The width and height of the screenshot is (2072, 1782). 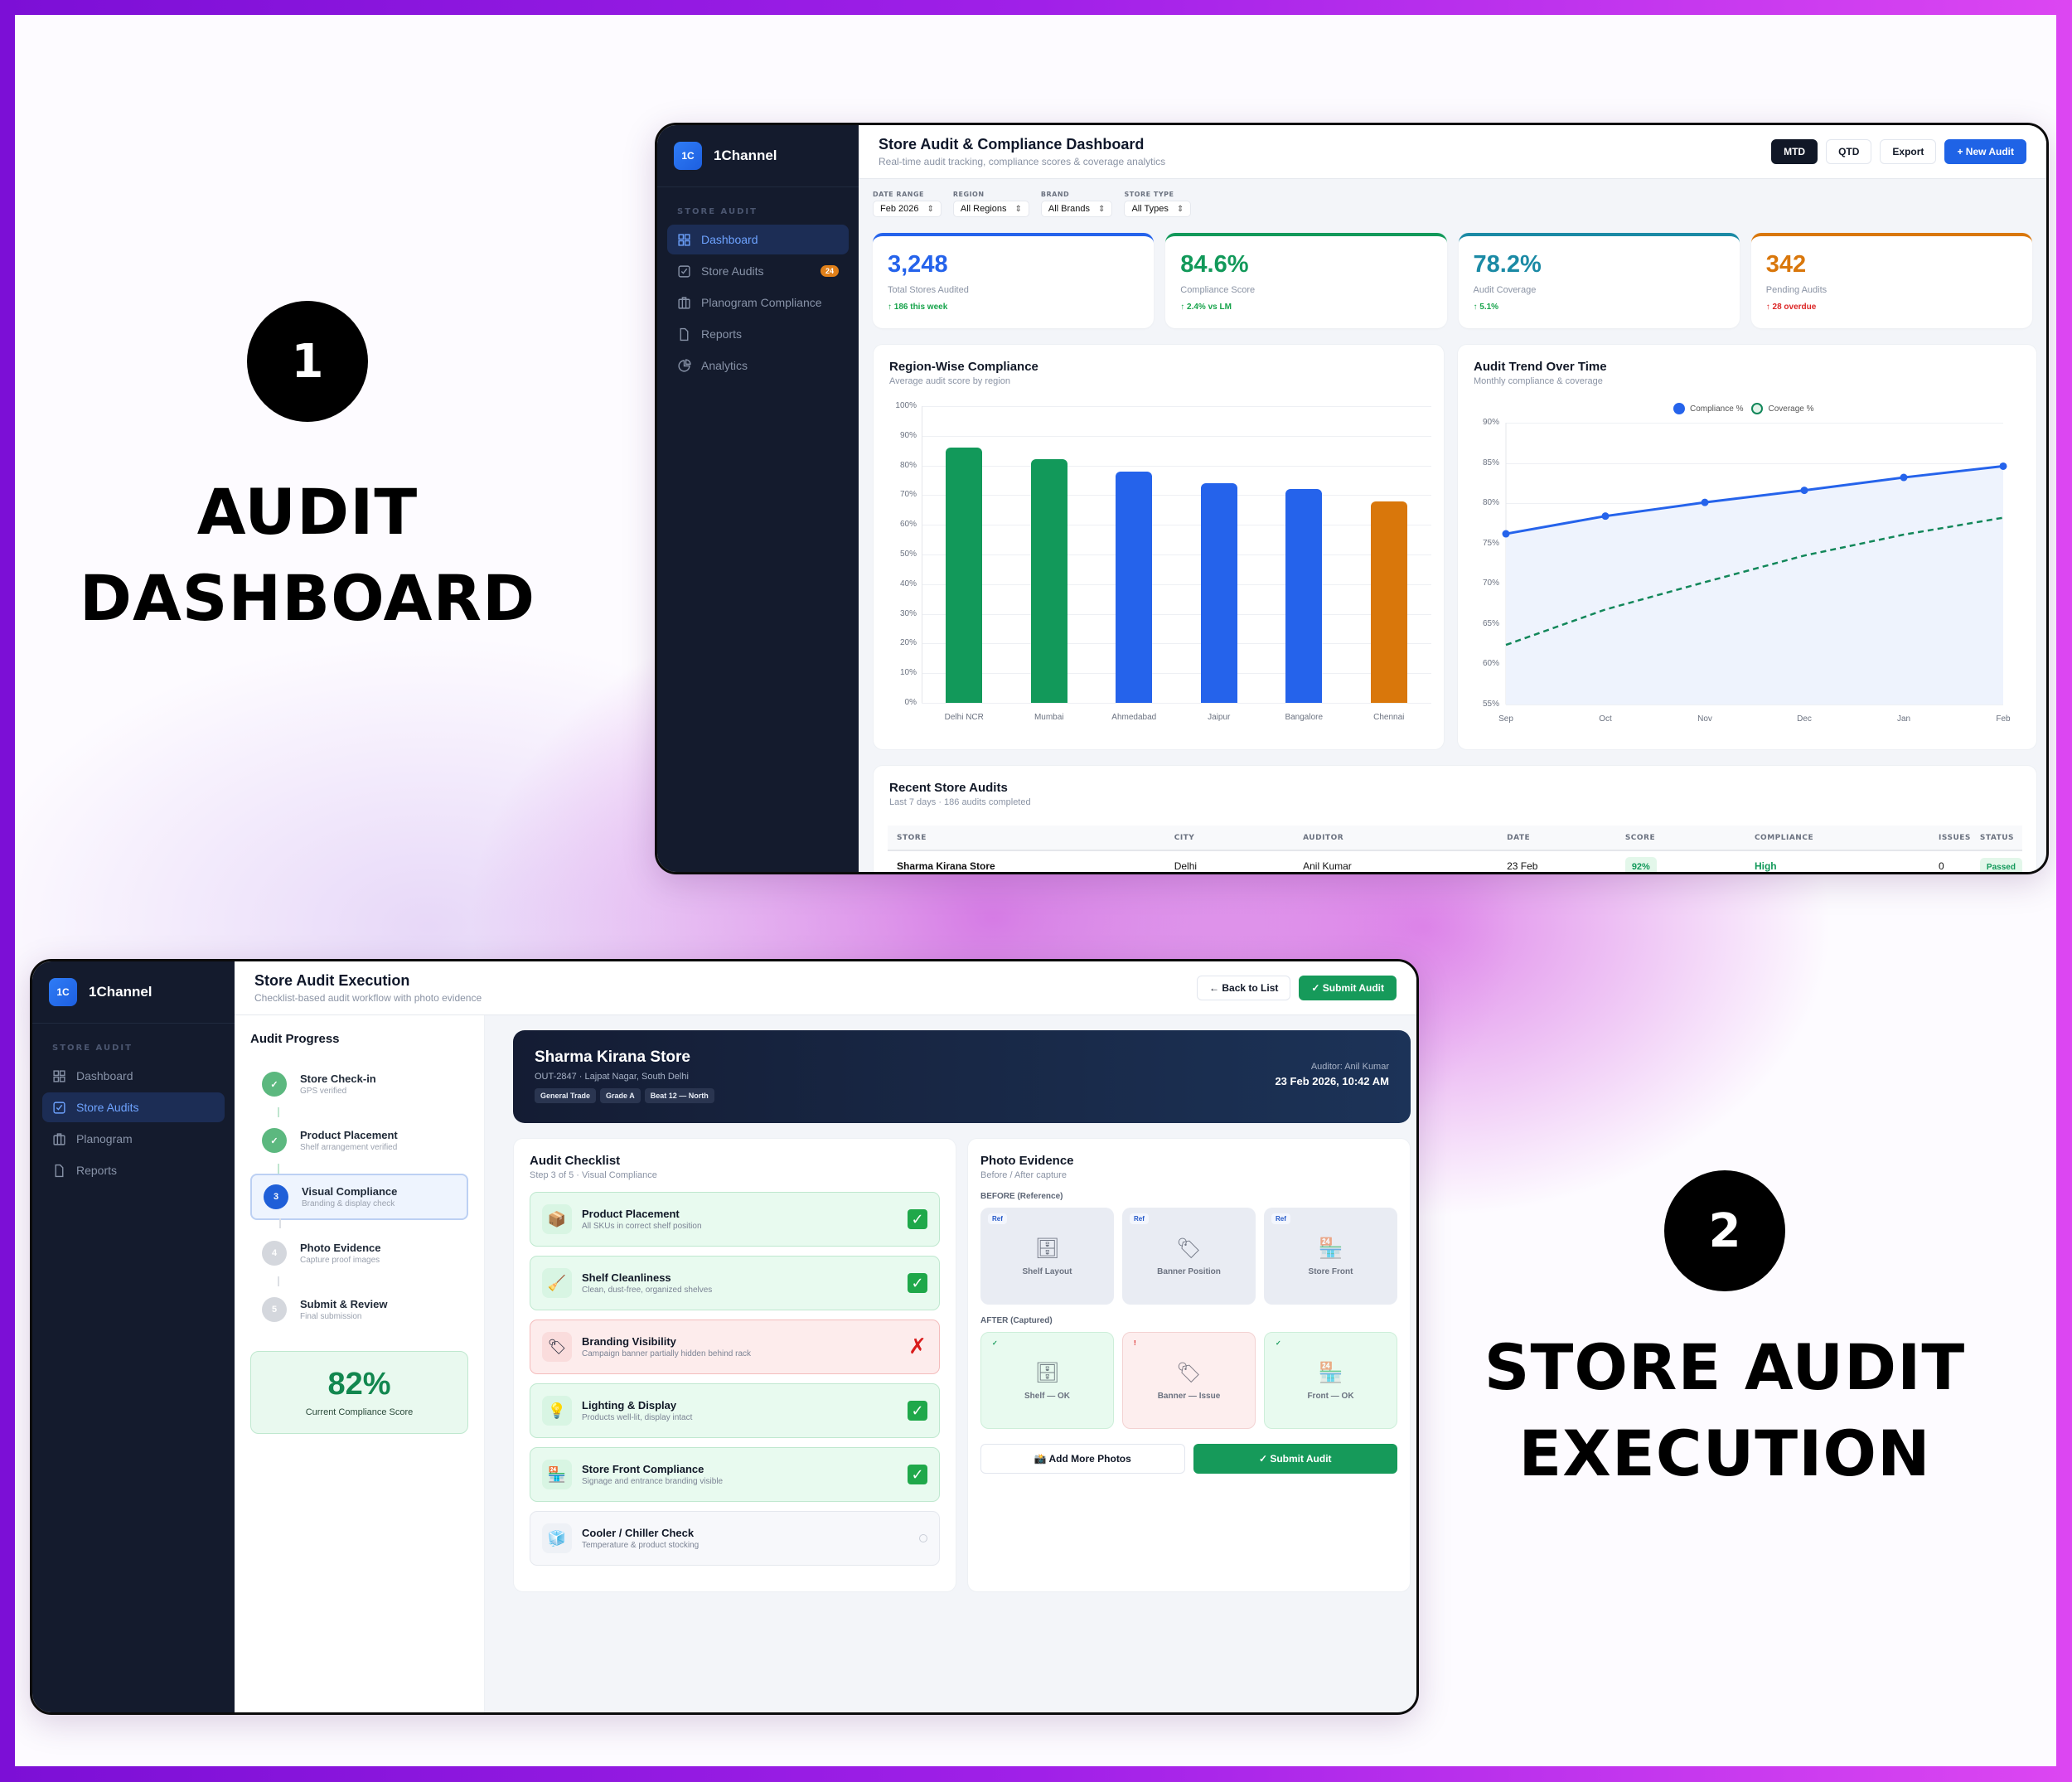 I want to click on y-tick: 80%, so click(x=908, y=465).